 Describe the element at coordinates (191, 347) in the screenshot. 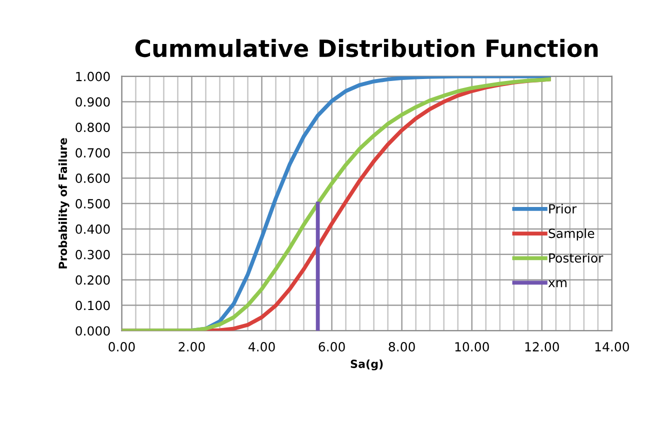

I see `x-tick-label: 2.00` at that location.